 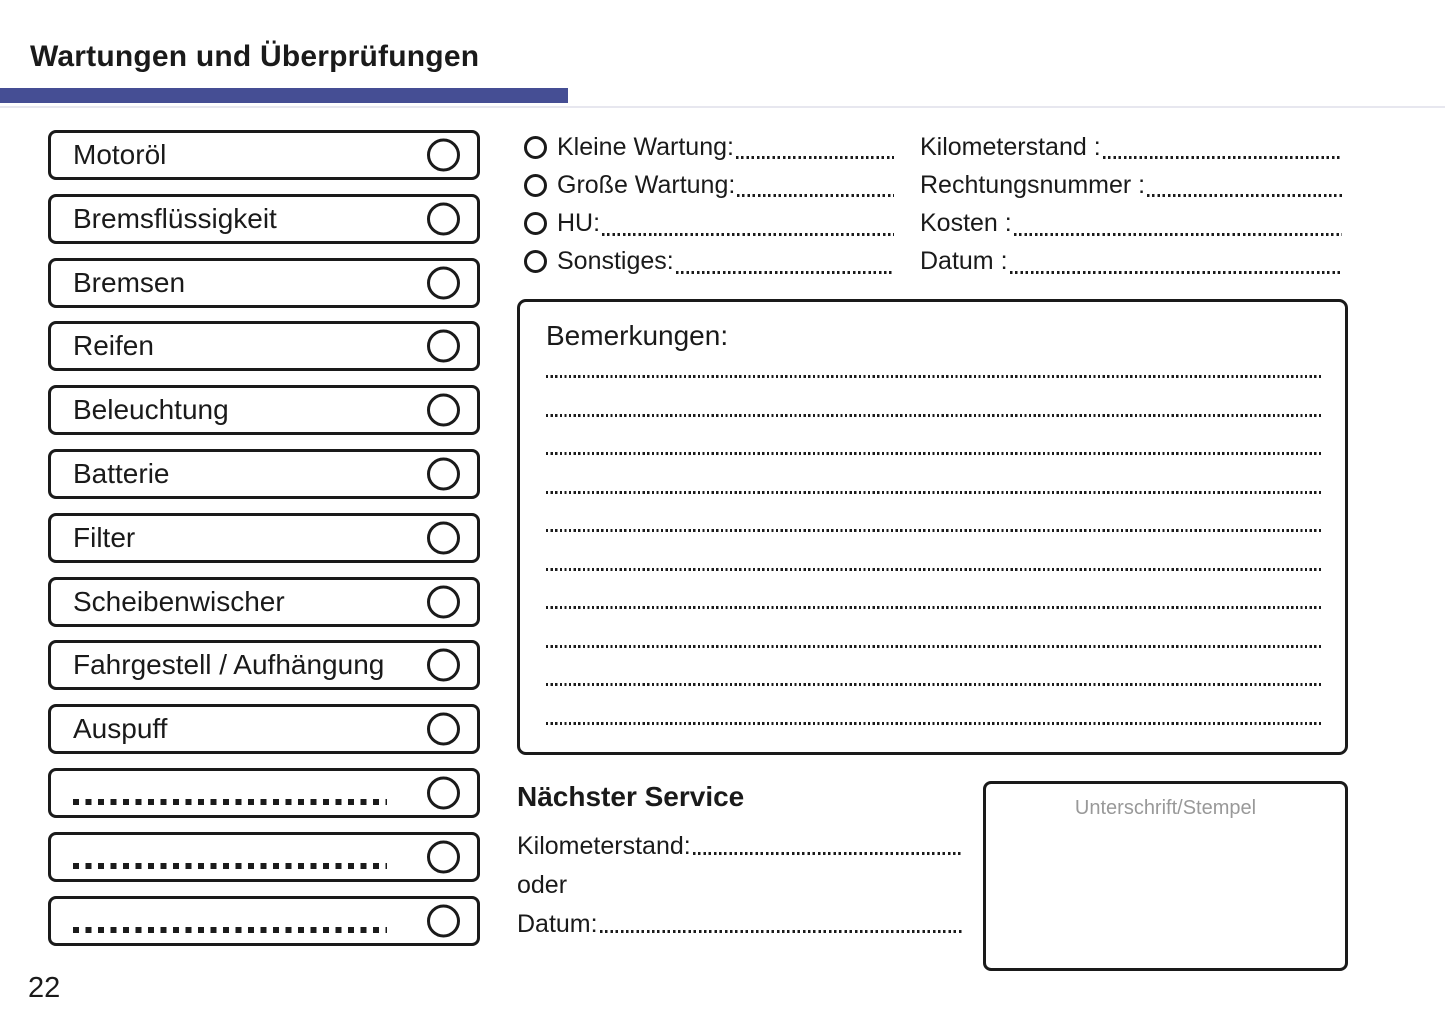 I want to click on checklist-item-beleuchtung: Beleuchtung, so click(x=264, y=410).